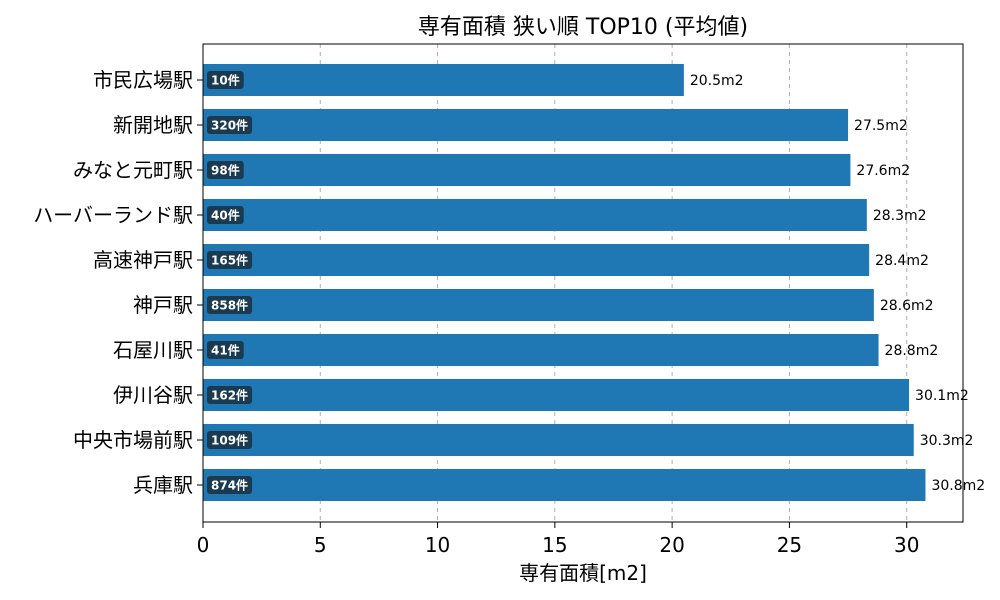 This screenshot has height=600, width=1000. I want to click on category-label: 伊川谷駅, so click(153, 395).